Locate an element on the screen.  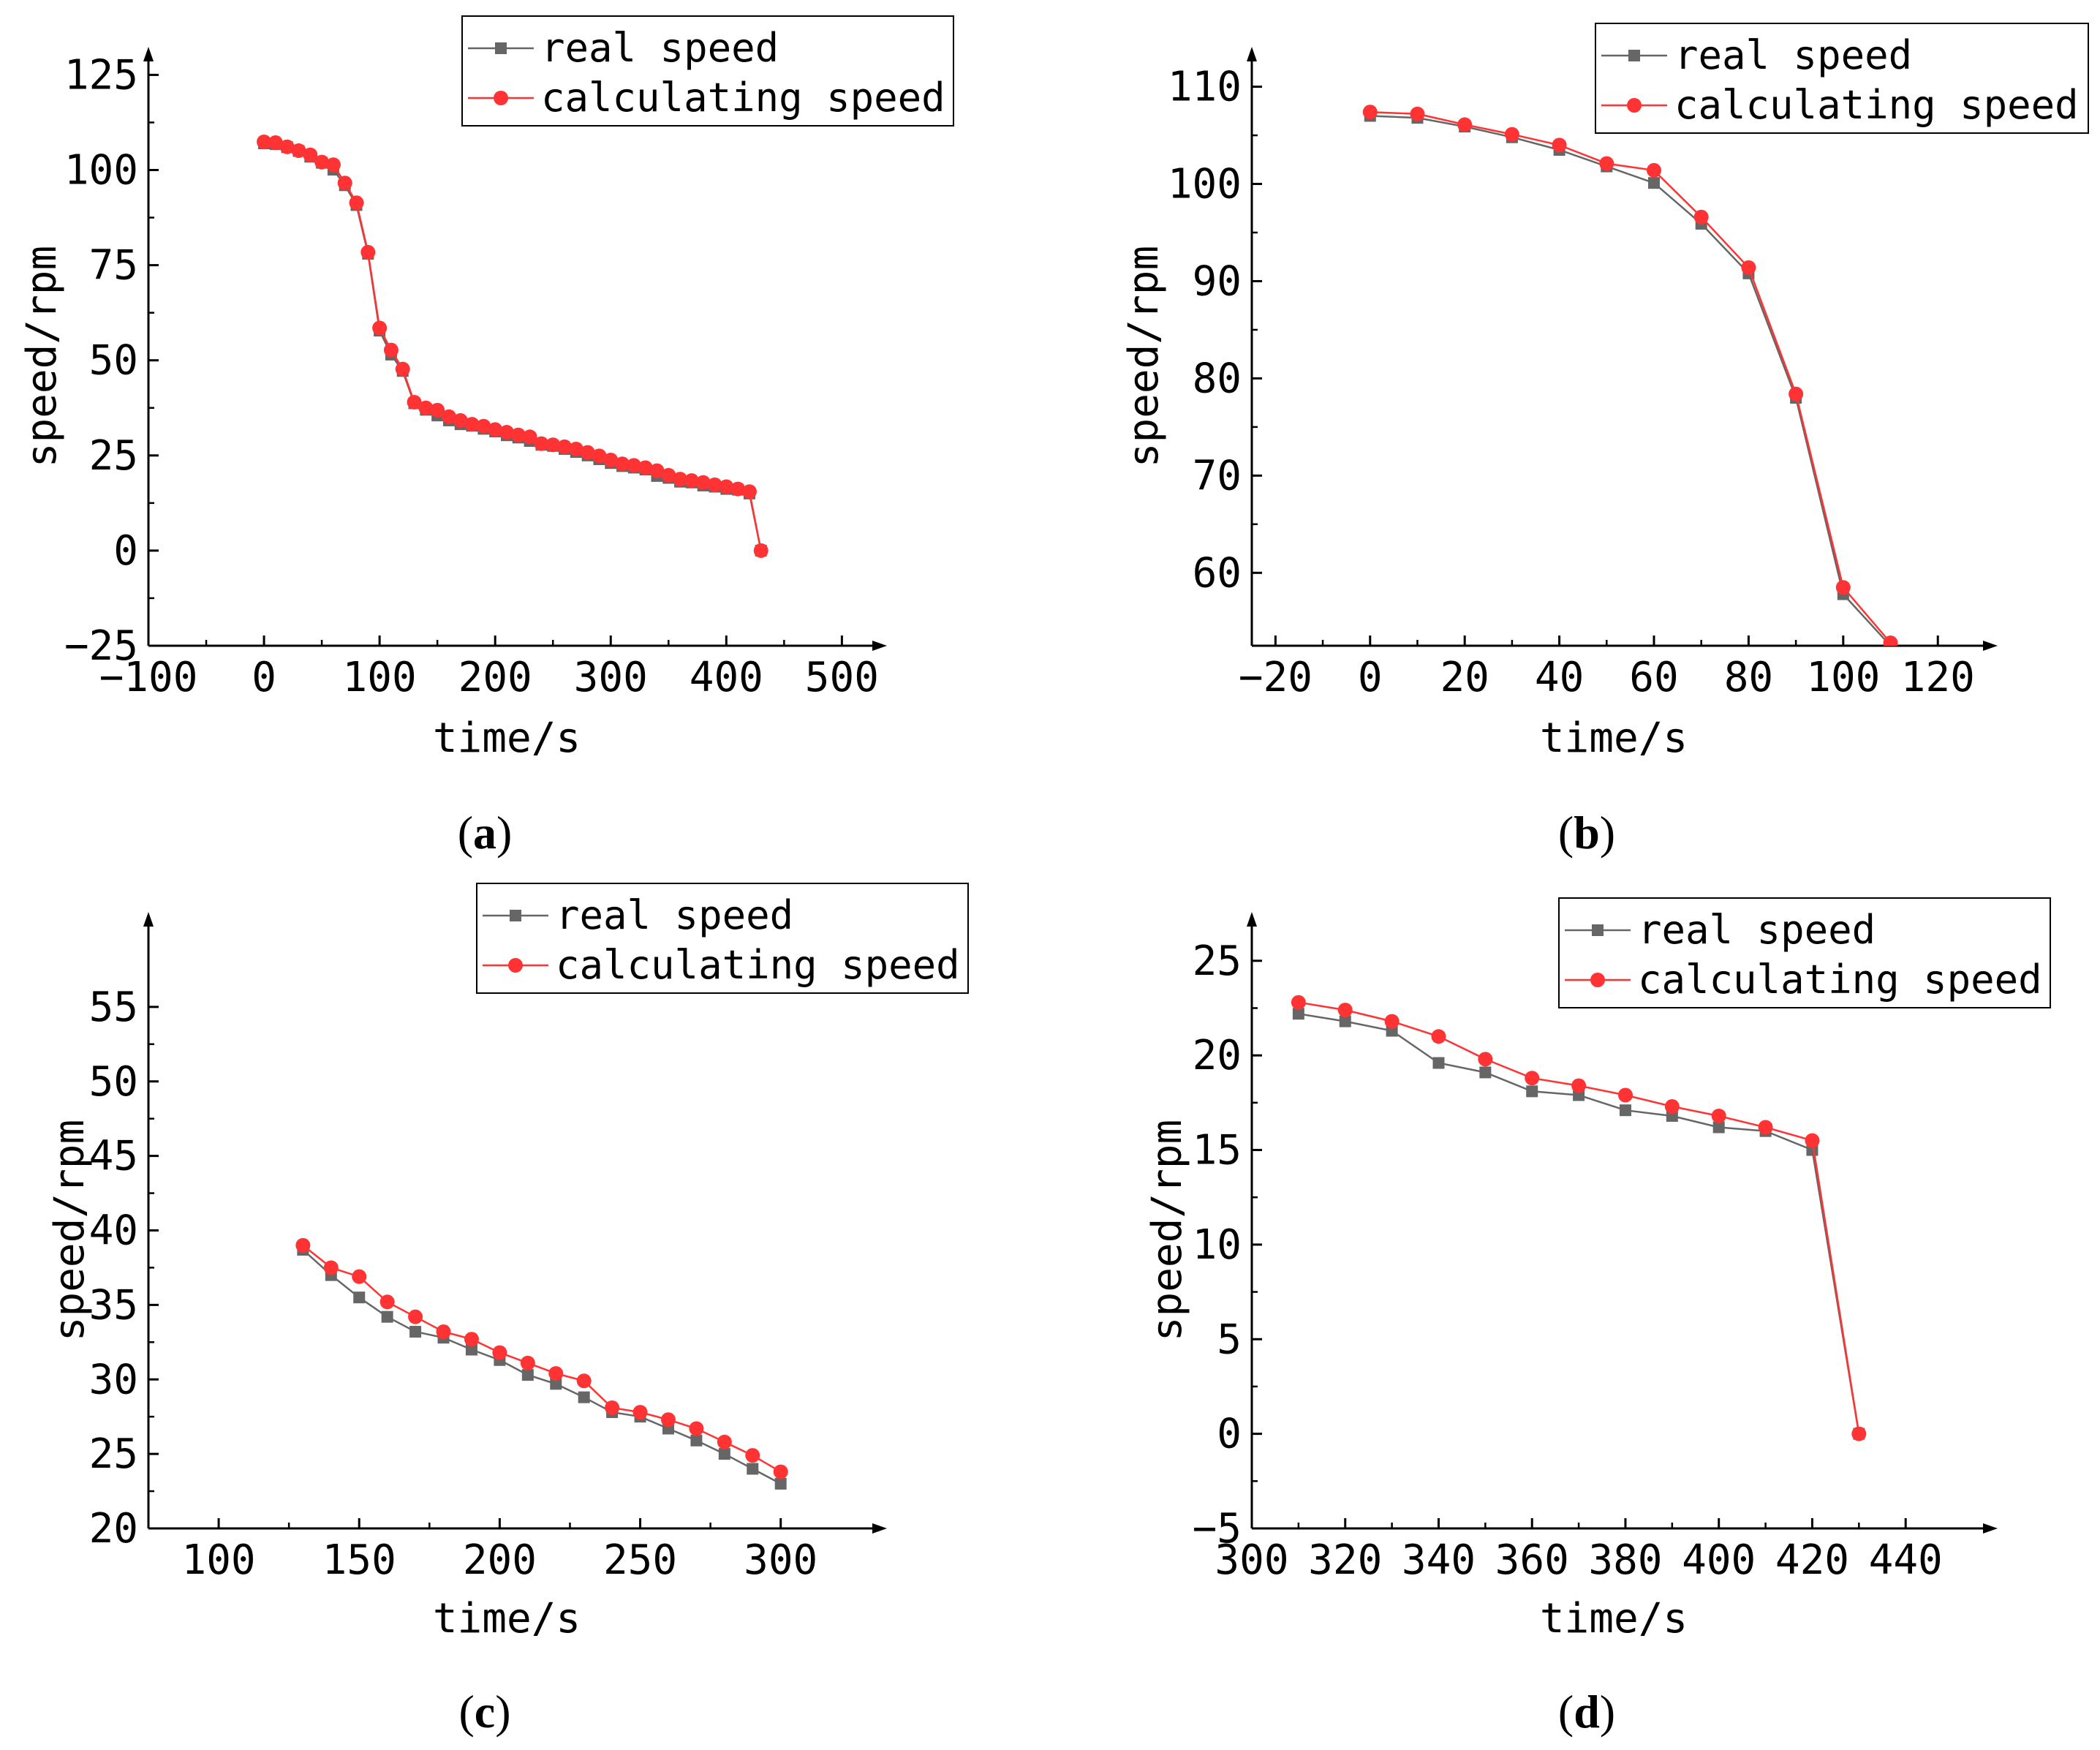
y-tick-label: 40 is located at coordinates (113, 1231).